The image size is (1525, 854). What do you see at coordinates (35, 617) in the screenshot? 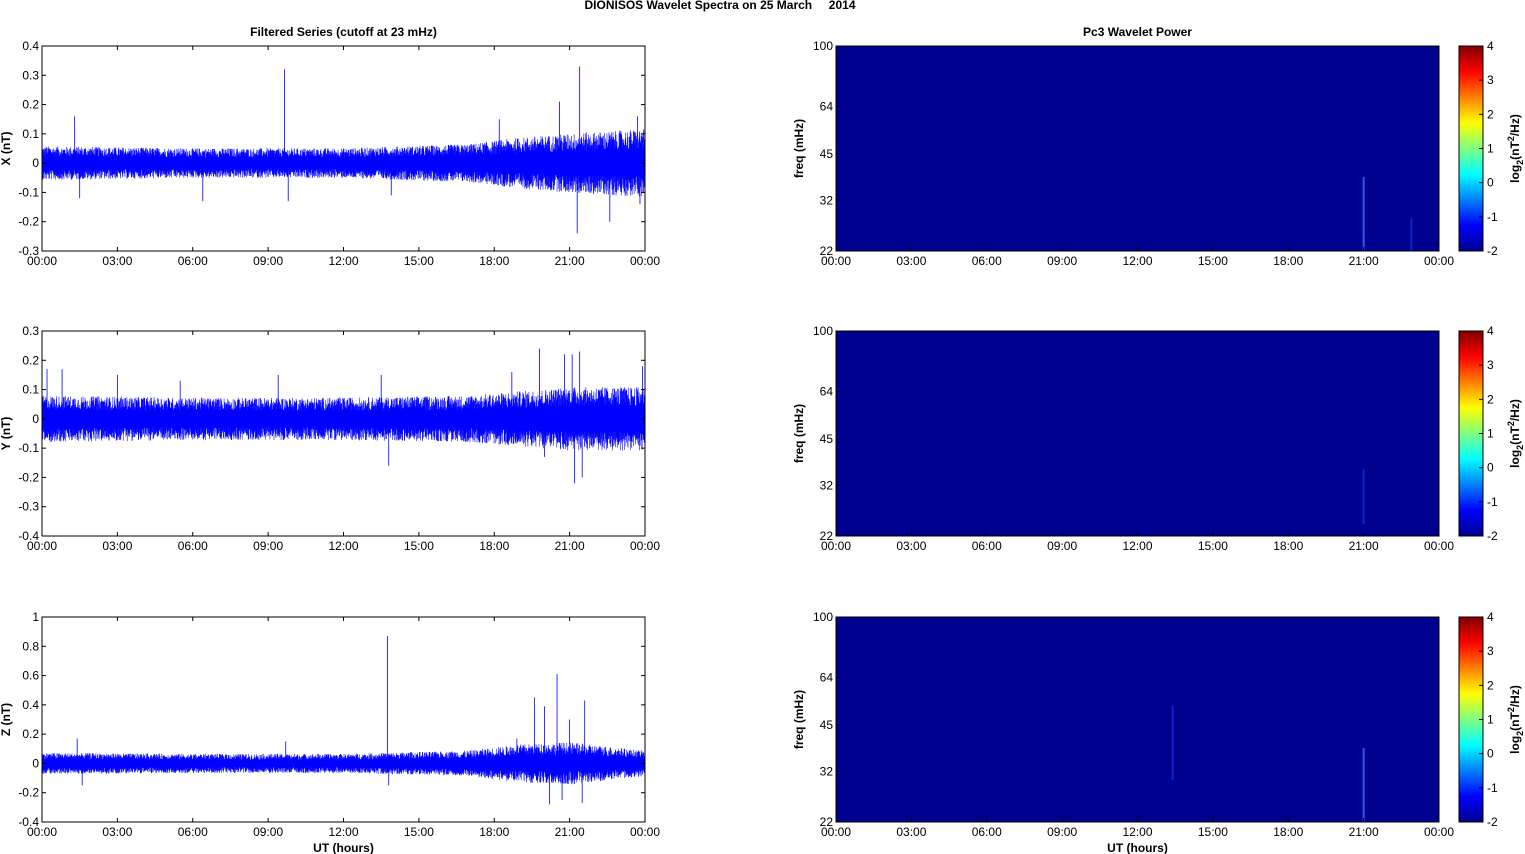
I see `y-tick-label: 1` at bounding box center [35, 617].